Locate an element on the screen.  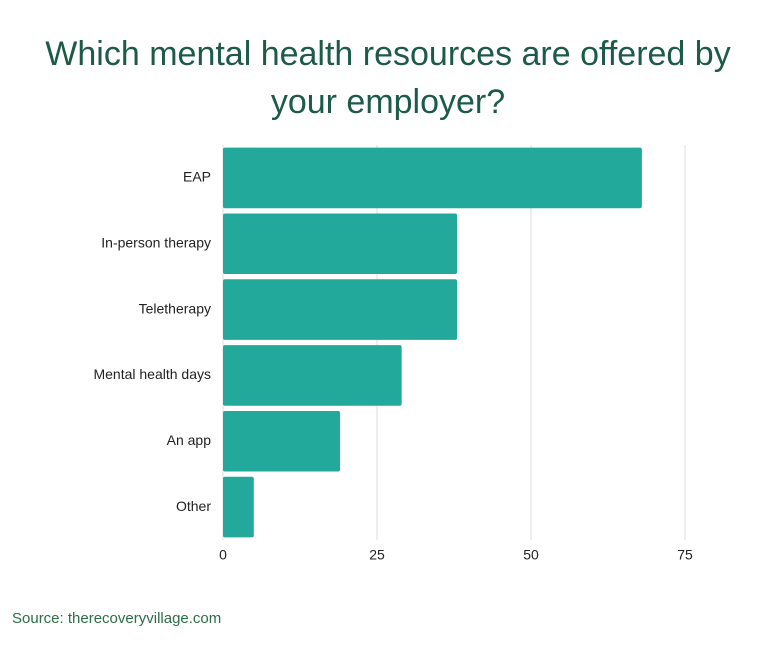
y-tick-label: In-person therapy is located at coordinates (156, 242).